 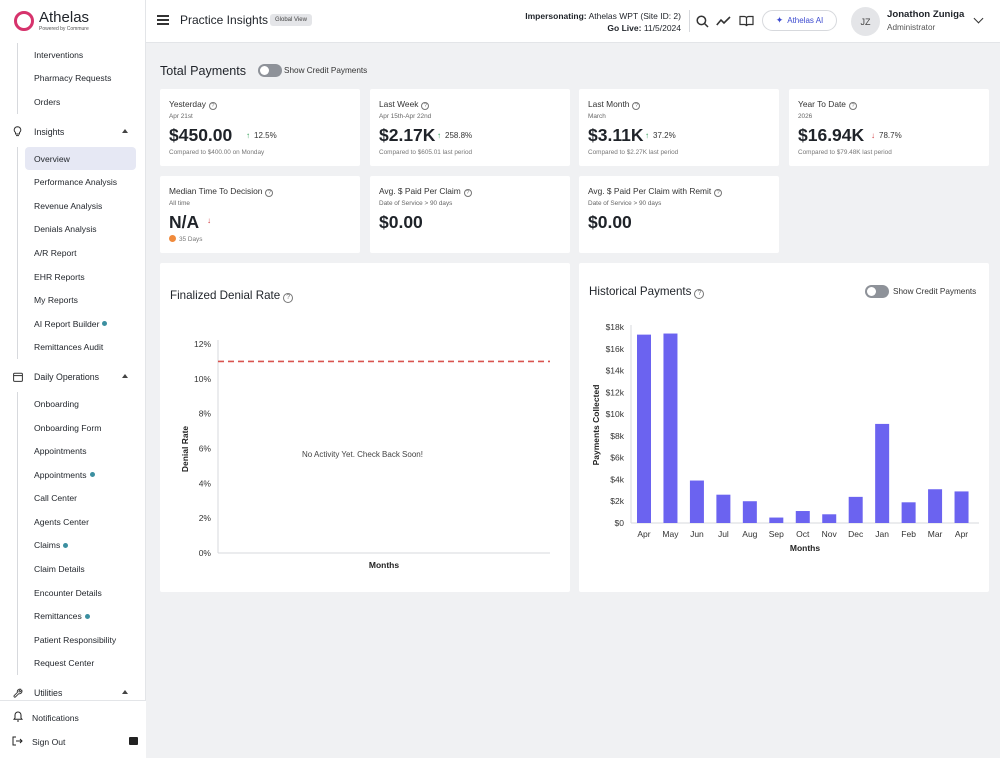 I want to click on chart-title: Historical Payments?, so click(x=647, y=292).